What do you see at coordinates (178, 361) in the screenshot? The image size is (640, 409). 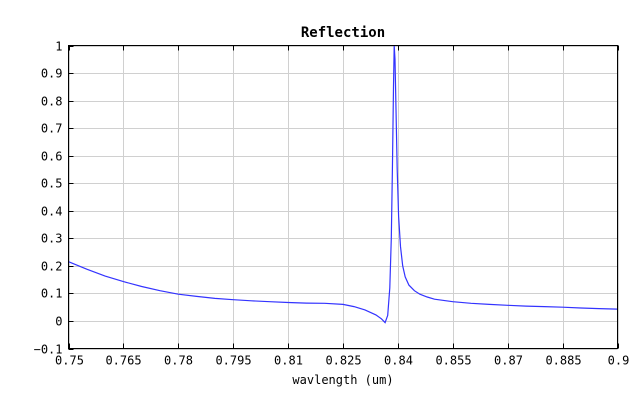 I see `x-tick-label: 0.78` at bounding box center [178, 361].